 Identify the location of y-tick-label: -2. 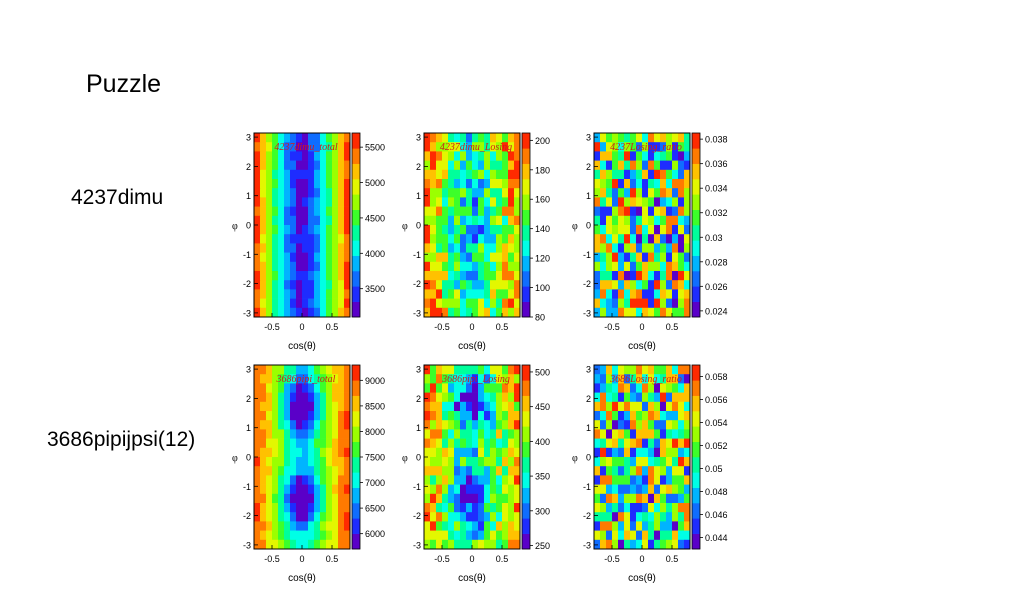
(247, 284).